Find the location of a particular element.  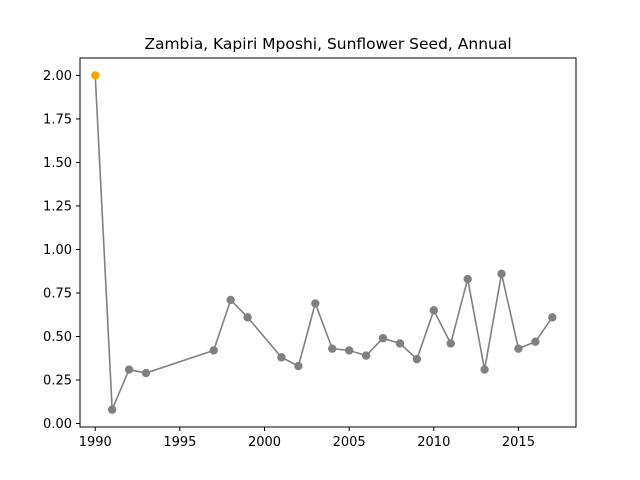

y-tick-label: 1.00 is located at coordinates (57, 250).